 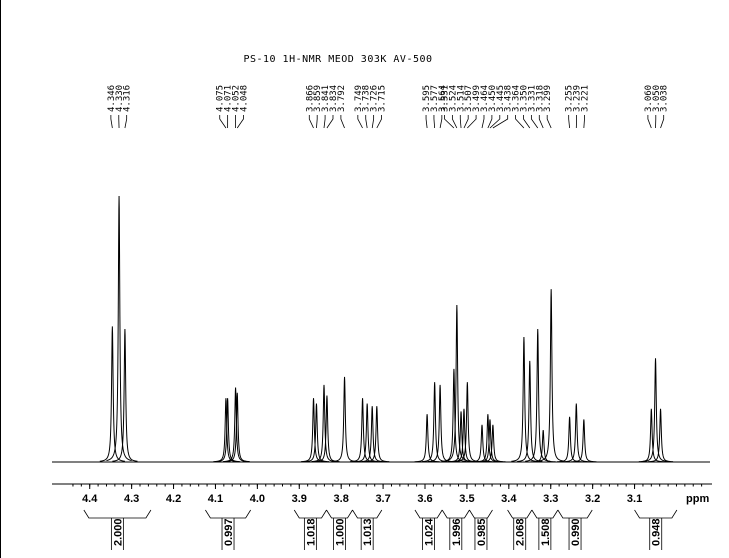 I want to click on x-tick-label: 3.9, so click(x=299, y=499).